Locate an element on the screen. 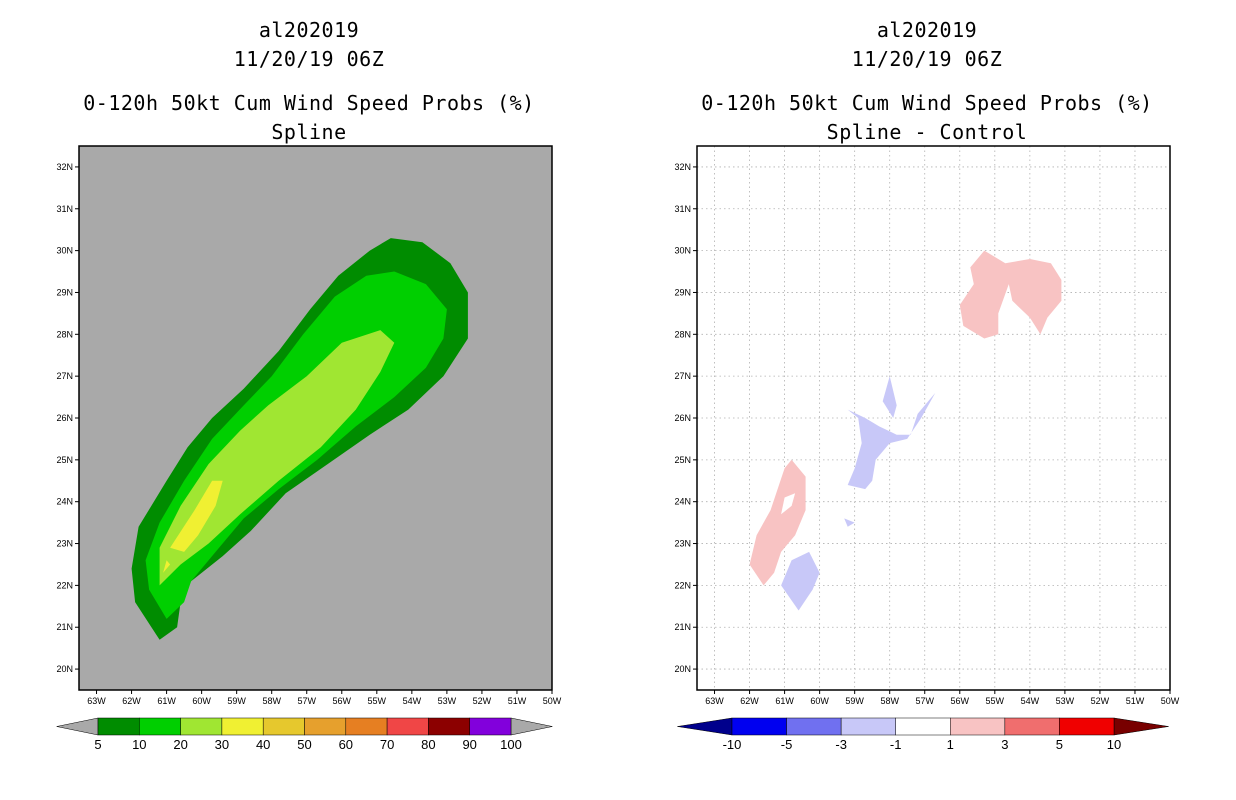  colorbar-label: 60 is located at coordinates (346, 744).